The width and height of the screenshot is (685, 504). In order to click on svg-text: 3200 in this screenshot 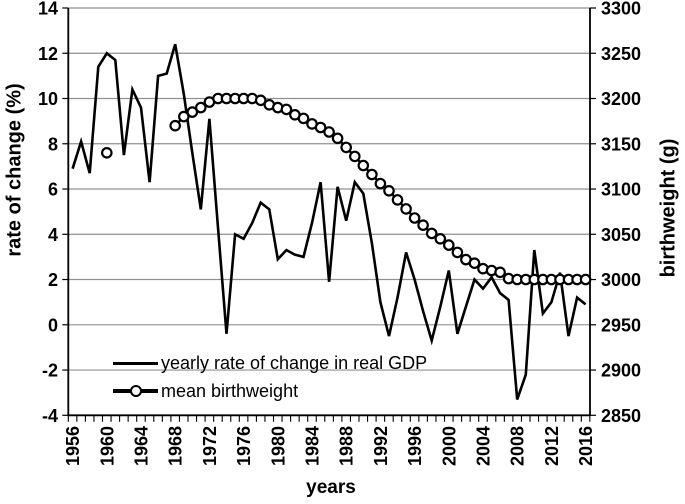, I will do `click(621, 99)`.